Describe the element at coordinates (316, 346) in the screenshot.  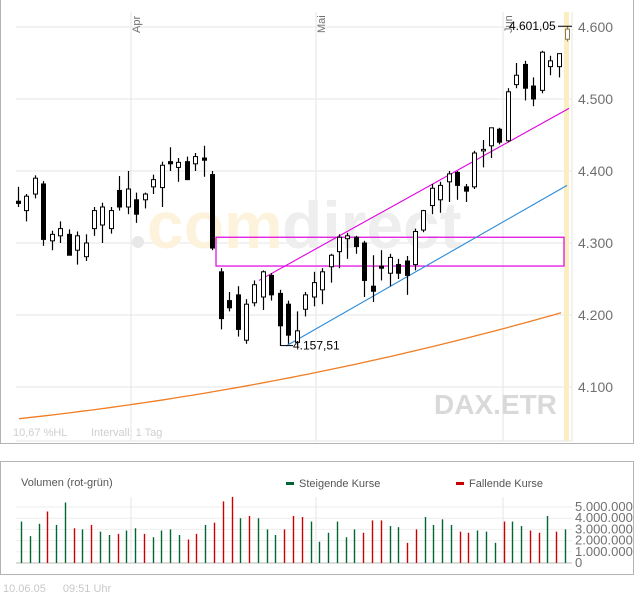
I see `low-value-label: 4.157,51` at that location.